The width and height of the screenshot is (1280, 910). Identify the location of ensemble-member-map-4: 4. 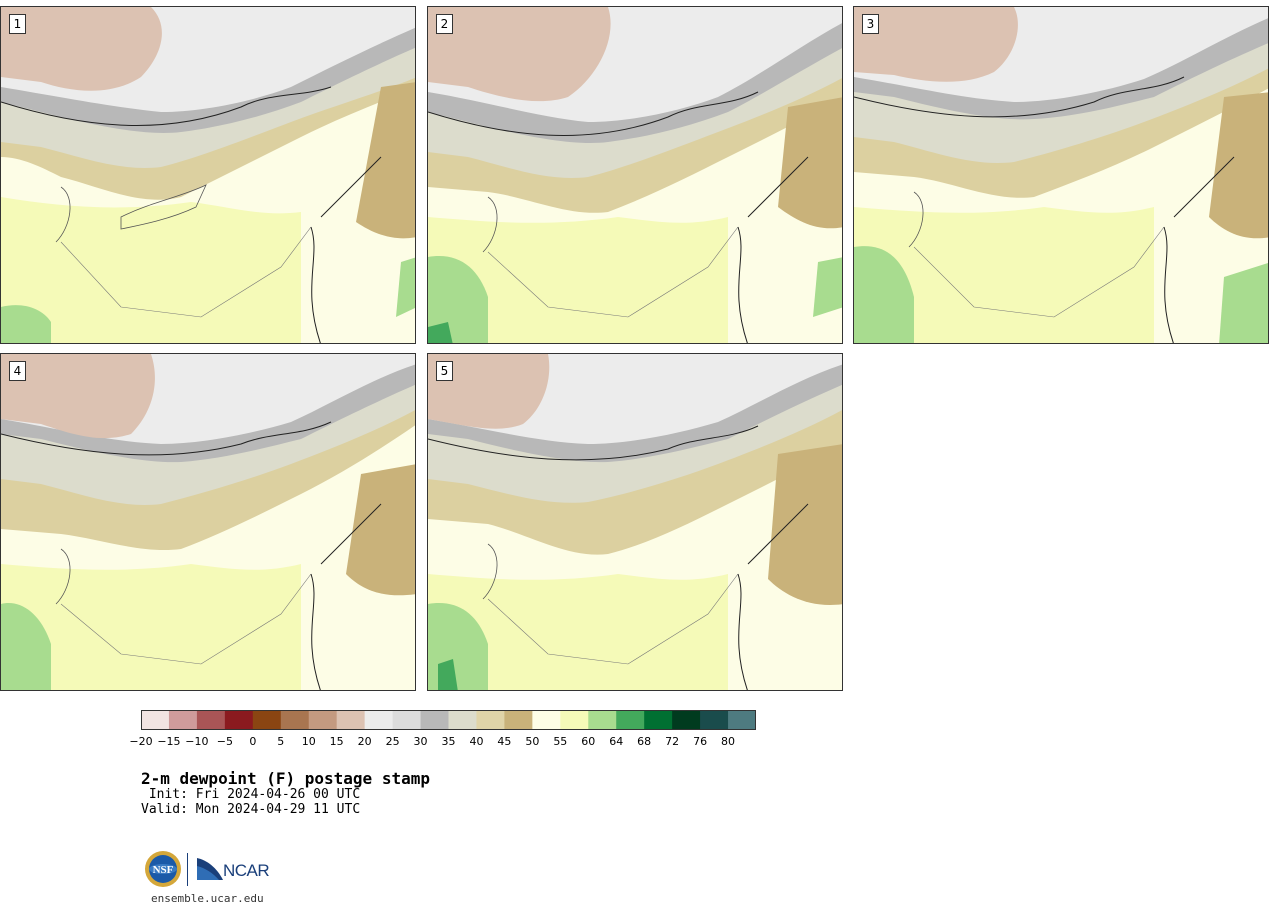
(208, 522).